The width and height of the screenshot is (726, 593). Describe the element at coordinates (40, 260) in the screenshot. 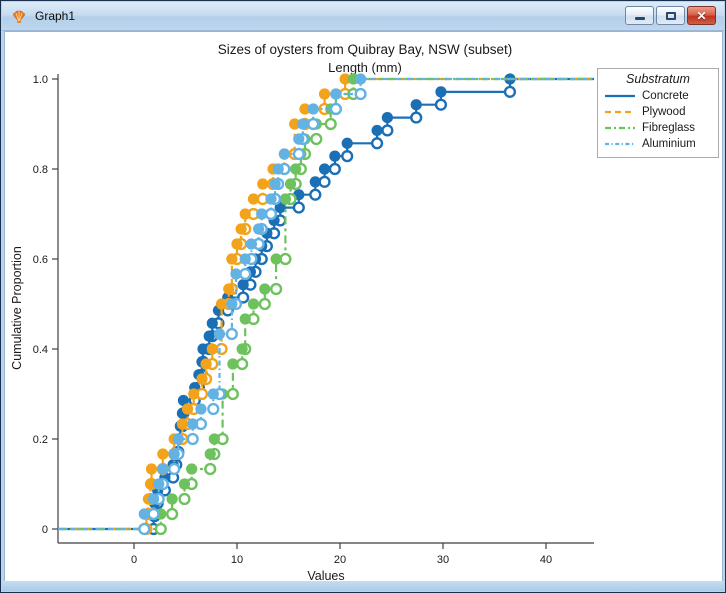

I see `y-tick-label: 0.6` at that location.